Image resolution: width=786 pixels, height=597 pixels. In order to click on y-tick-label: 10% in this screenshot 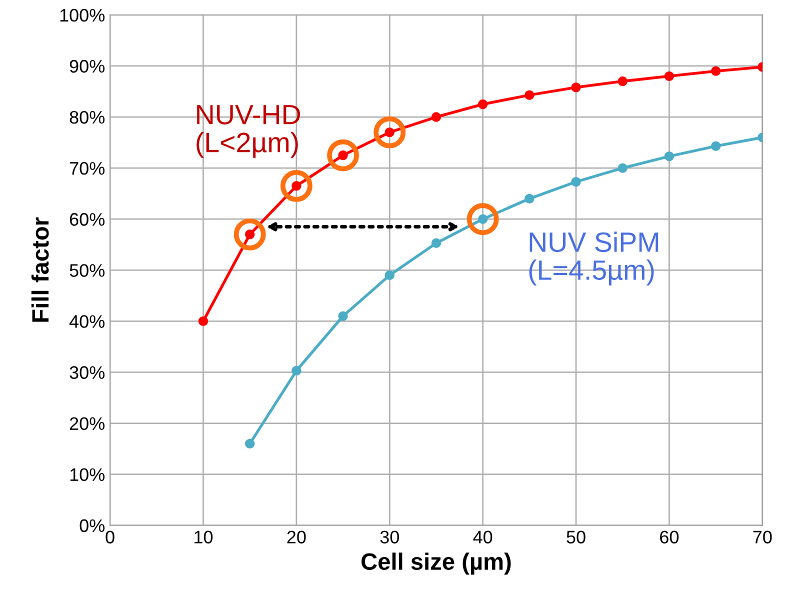, I will do `click(87, 475)`.